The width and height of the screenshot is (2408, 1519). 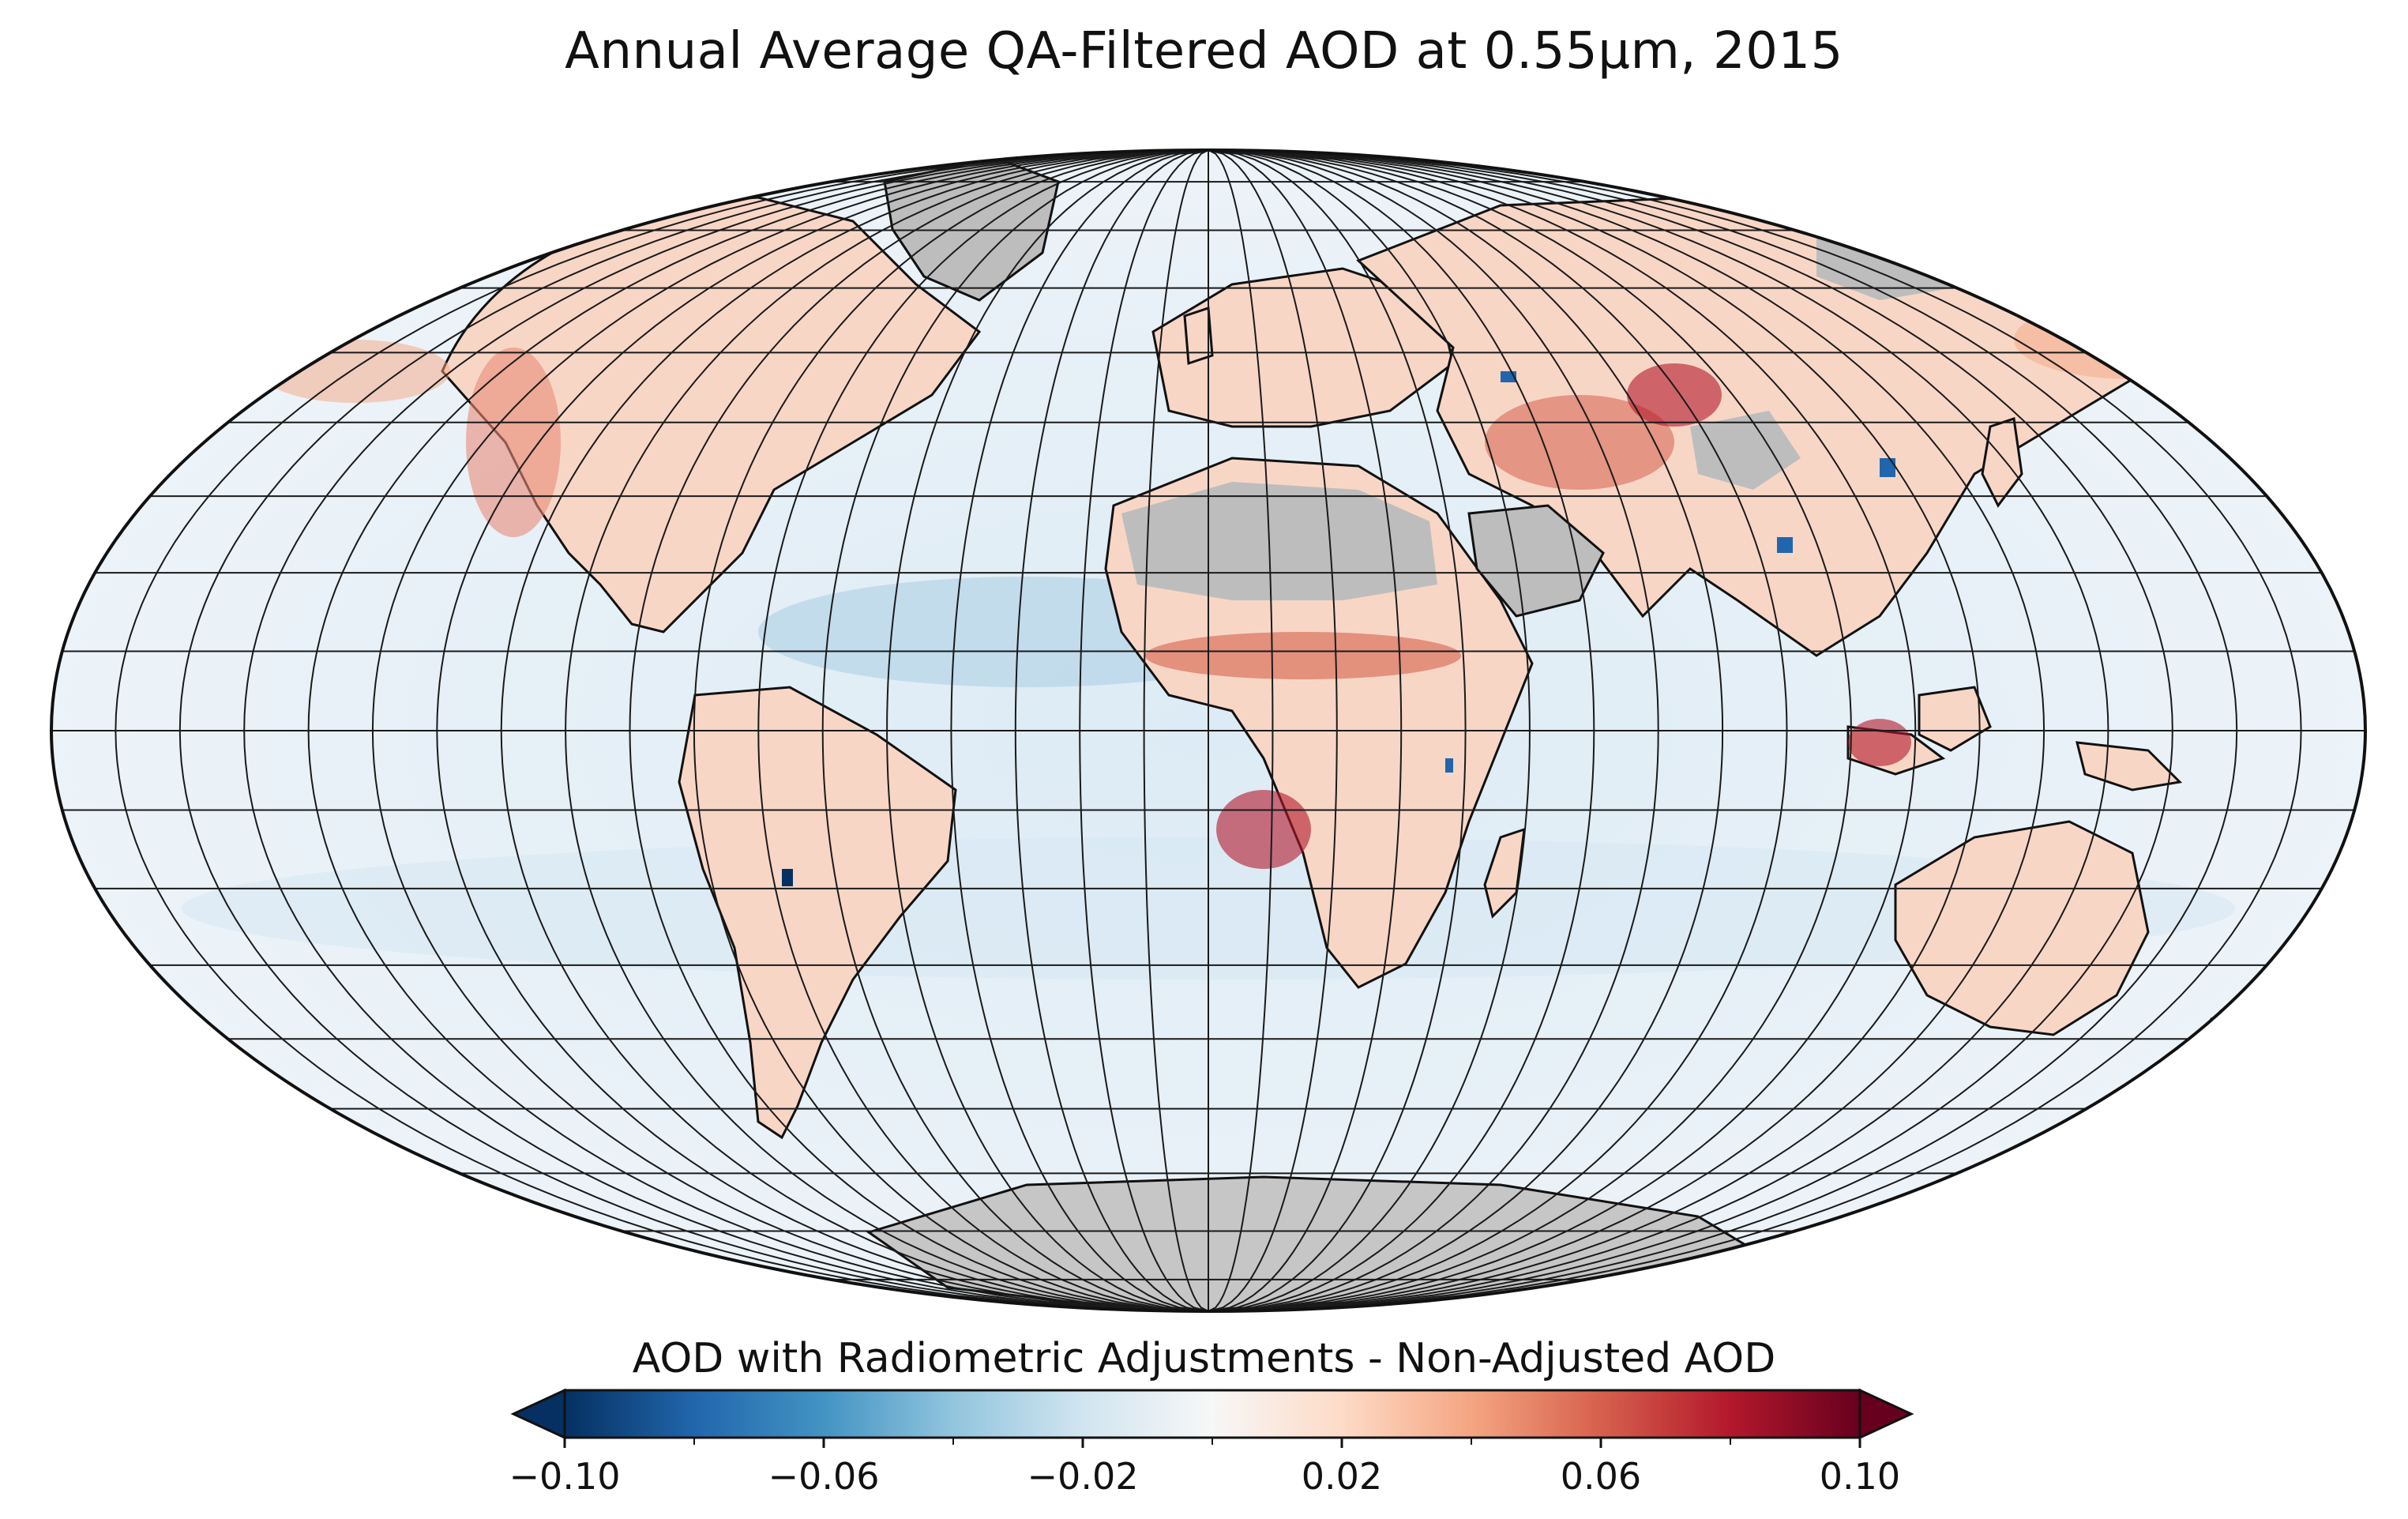 I want to click on colorbar-extend-max, so click(x=1886, y=1414).